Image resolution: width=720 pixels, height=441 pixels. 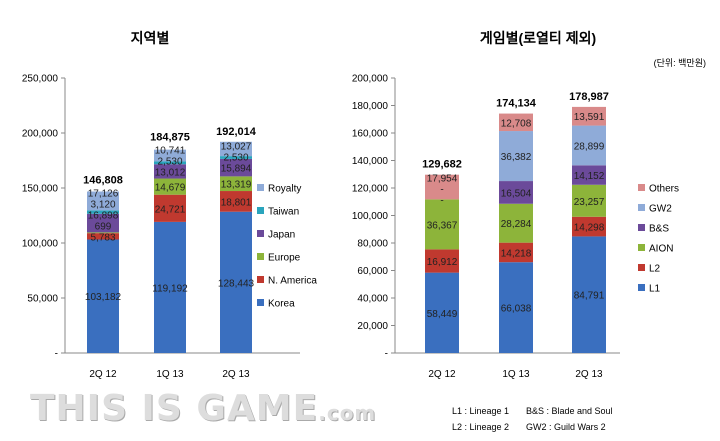 I want to click on data-label: 16,898, so click(x=103, y=215).